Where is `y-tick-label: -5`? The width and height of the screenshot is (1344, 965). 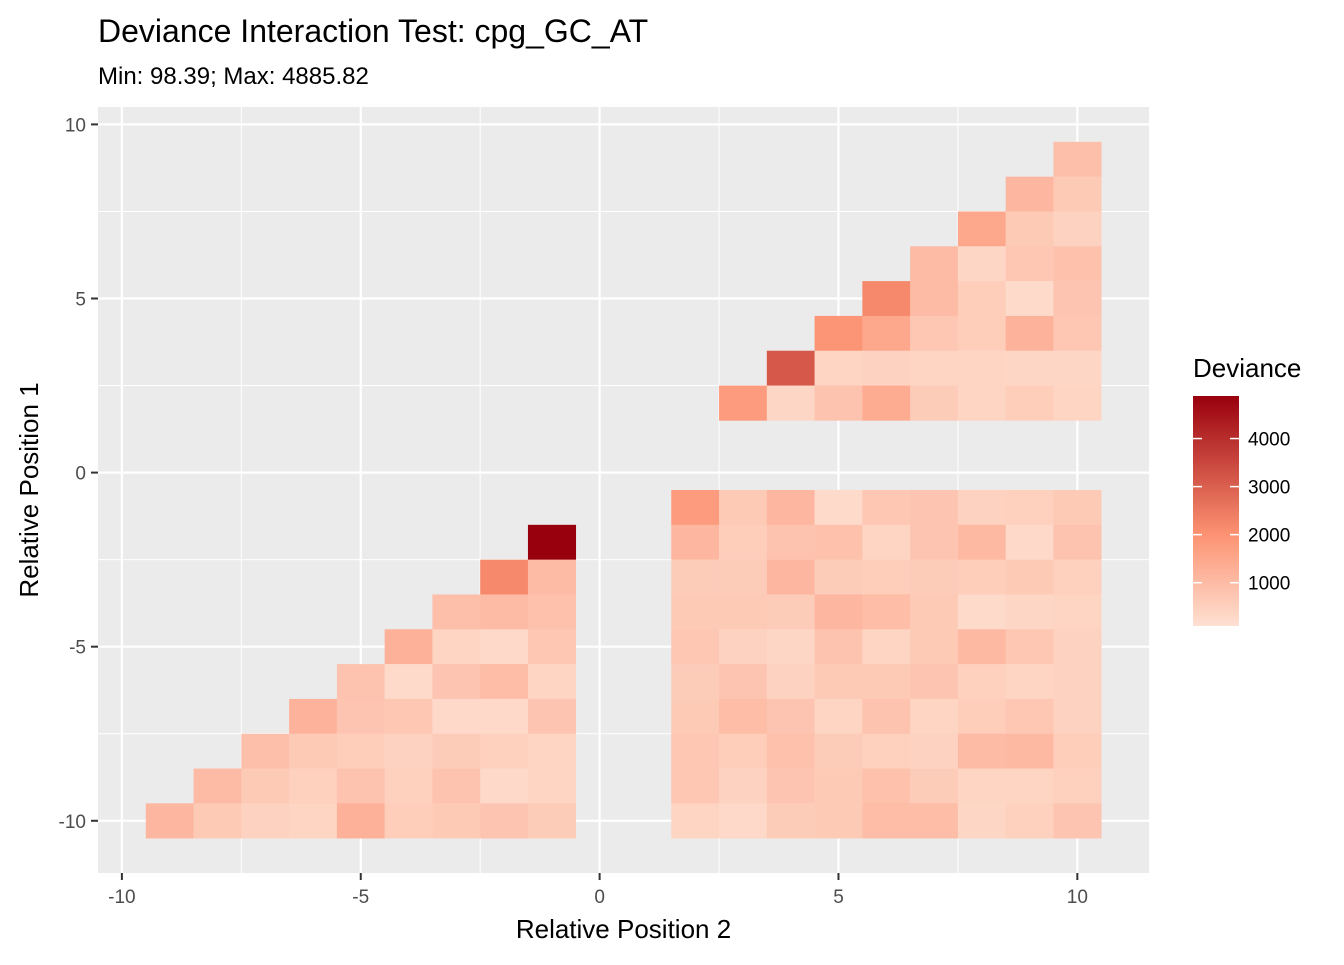
y-tick-label: -5 is located at coordinates (77, 648).